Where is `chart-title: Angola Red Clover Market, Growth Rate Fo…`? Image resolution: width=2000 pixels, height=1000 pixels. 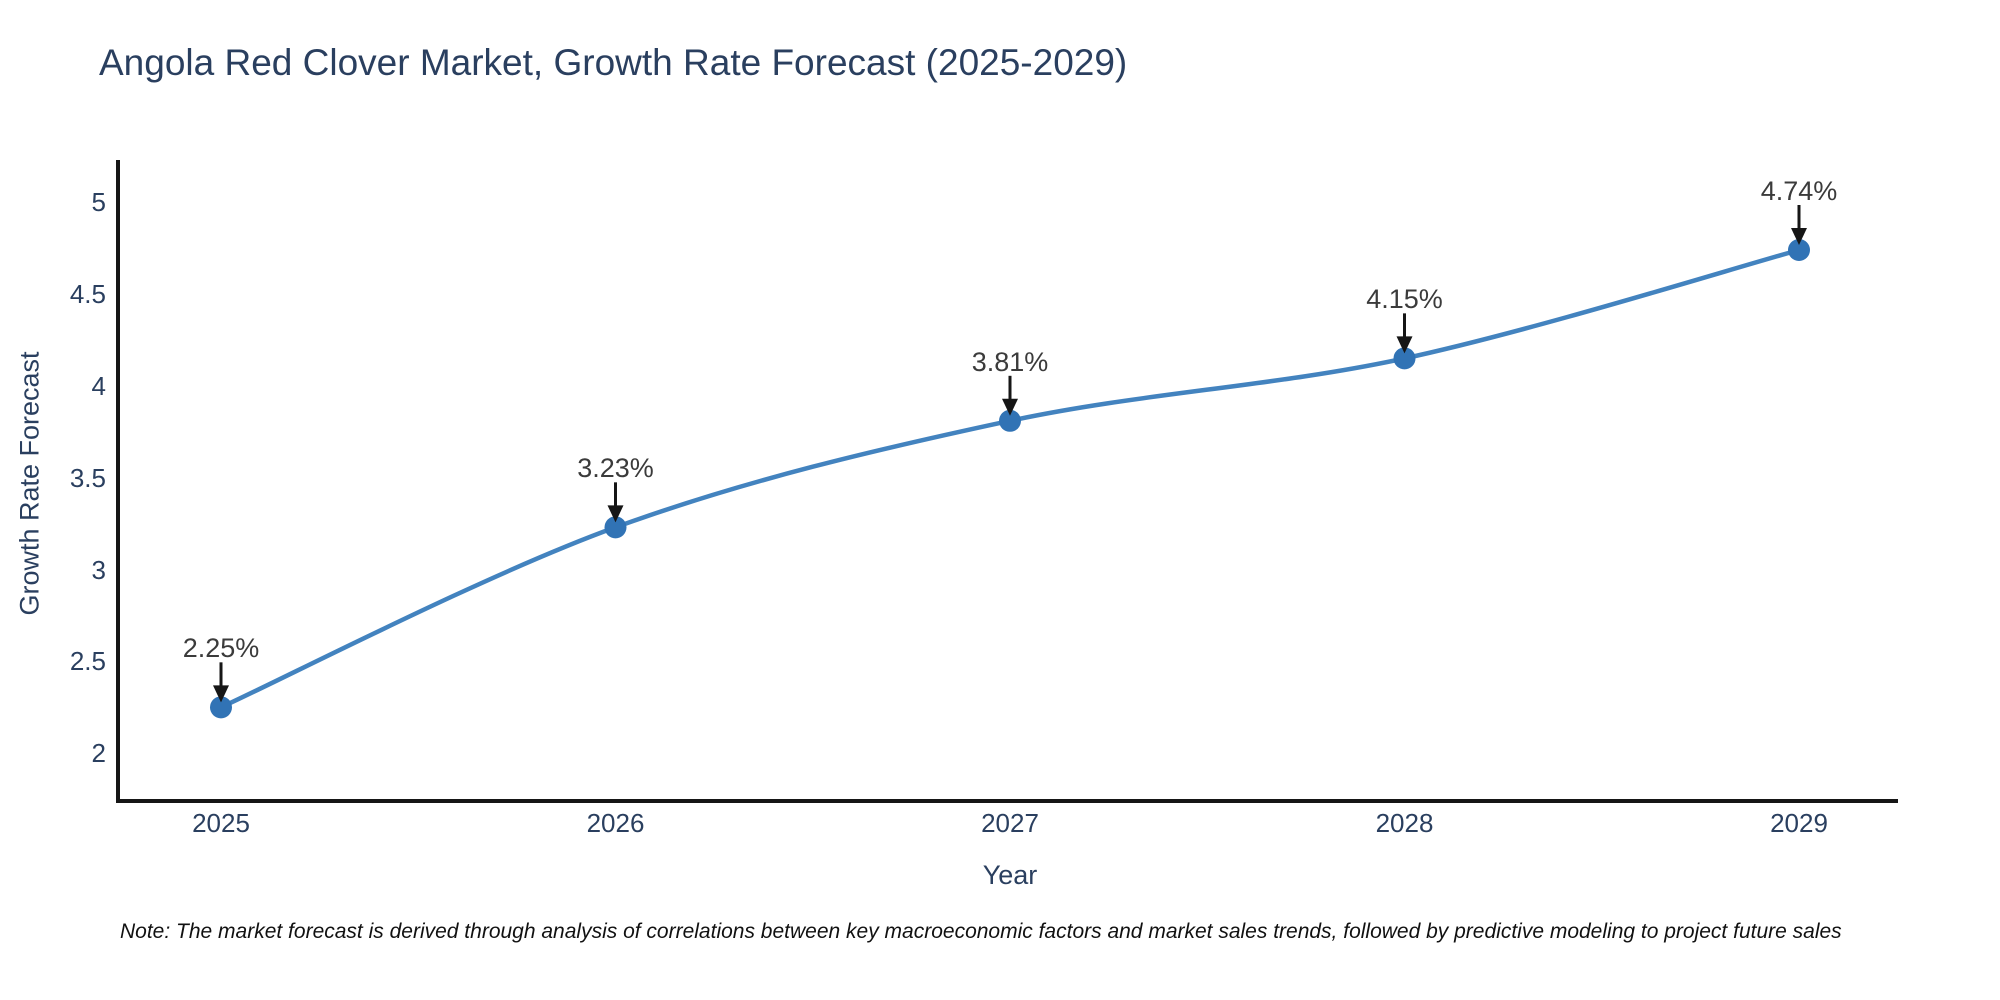 chart-title: Angola Red Clover Market, Growth Rate Fo… is located at coordinates (613, 62).